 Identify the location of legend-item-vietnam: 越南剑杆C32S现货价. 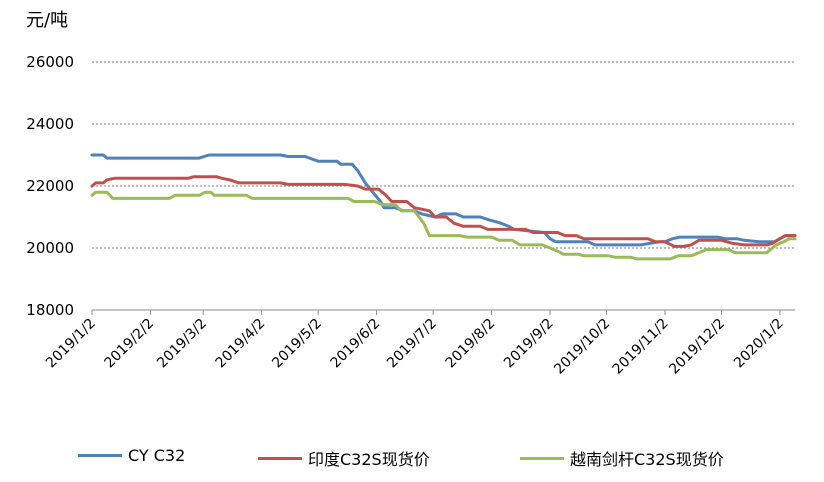
(622, 458).